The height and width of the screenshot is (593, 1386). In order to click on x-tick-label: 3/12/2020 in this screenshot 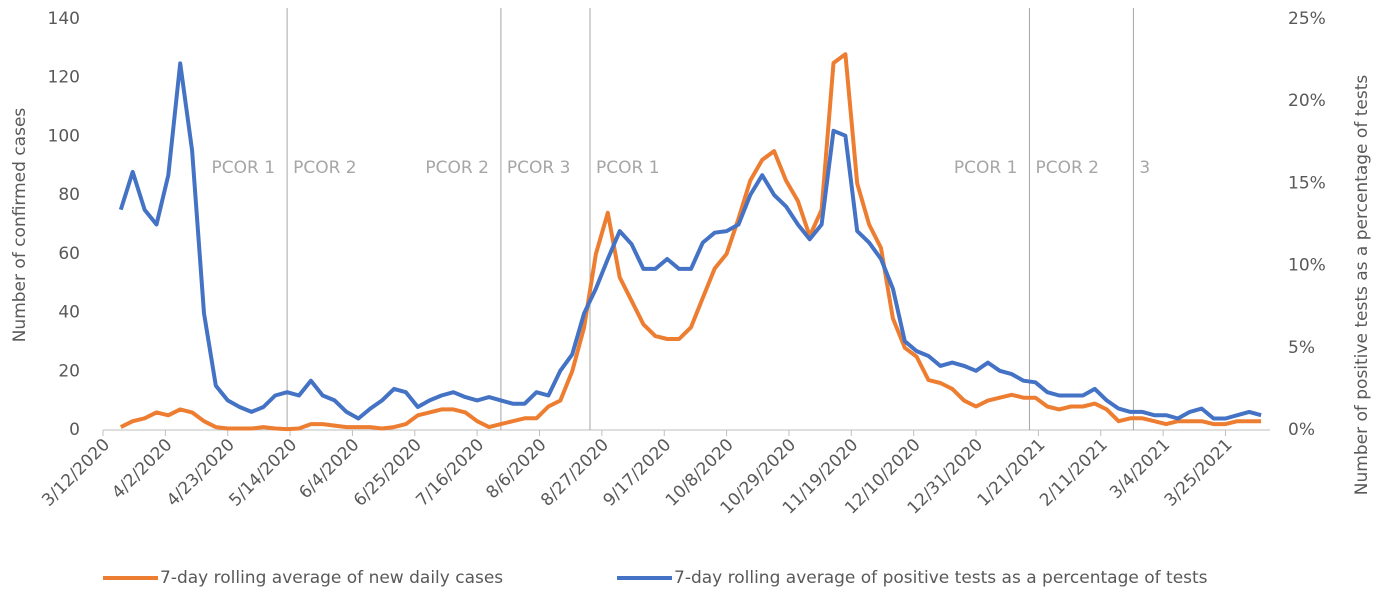, I will do `click(76, 473)`.